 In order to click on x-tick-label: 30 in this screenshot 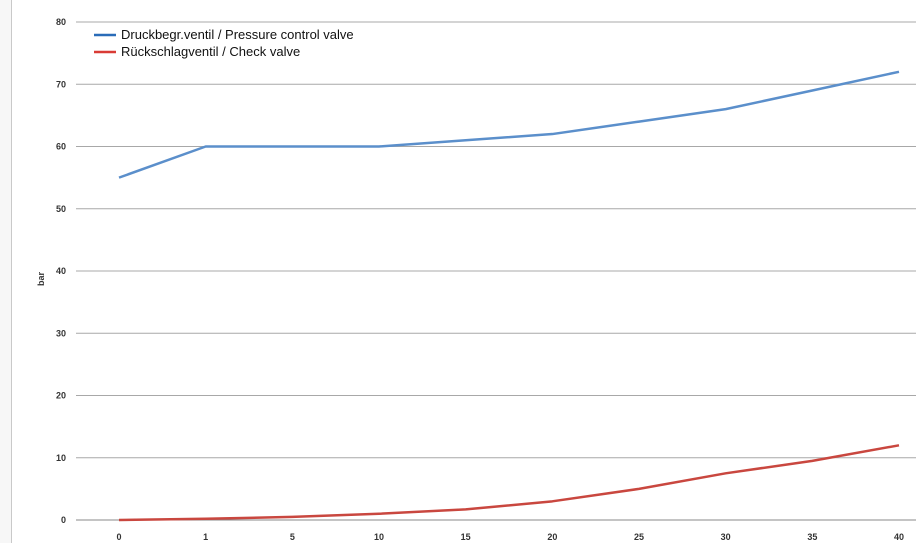, I will do `click(726, 537)`.